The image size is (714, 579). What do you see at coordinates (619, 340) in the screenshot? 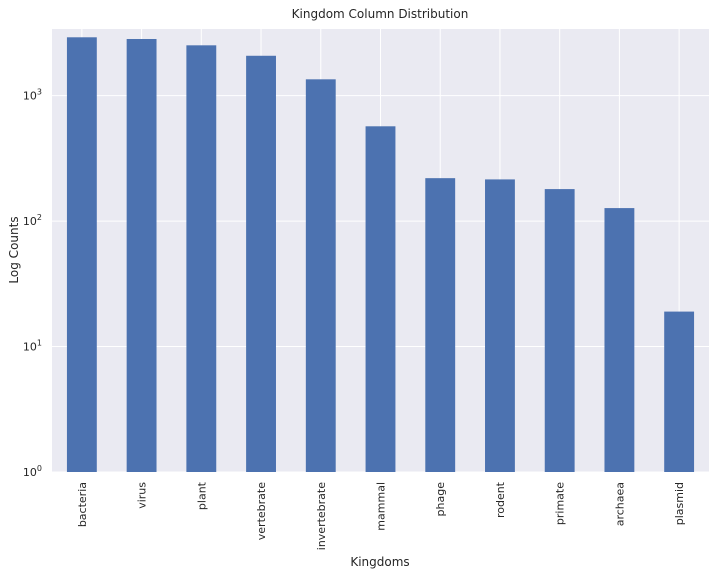
I see `bar-archaea` at bounding box center [619, 340].